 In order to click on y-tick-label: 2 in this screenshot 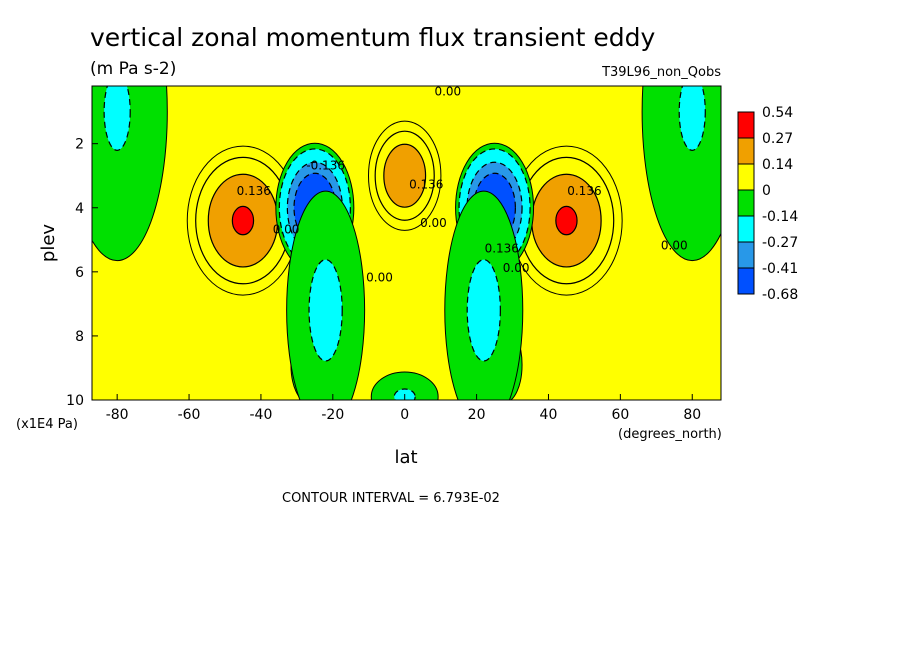, I will do `click(79, 145)`.